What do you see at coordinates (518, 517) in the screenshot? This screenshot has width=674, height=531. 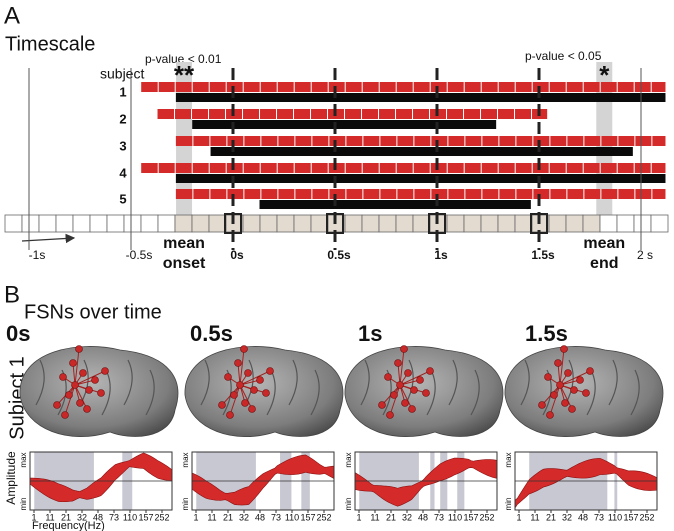 I see `freq-tick-label: 1` at bounding box center [518, 517].